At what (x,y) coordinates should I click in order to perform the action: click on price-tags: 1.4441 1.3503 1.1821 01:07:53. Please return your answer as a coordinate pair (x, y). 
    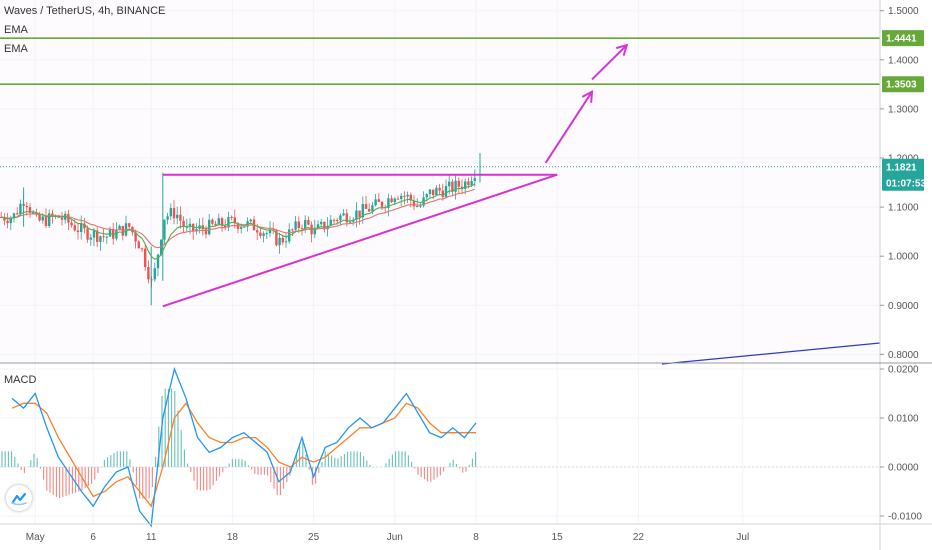
    Looking at the image, I should click on (904, 110).